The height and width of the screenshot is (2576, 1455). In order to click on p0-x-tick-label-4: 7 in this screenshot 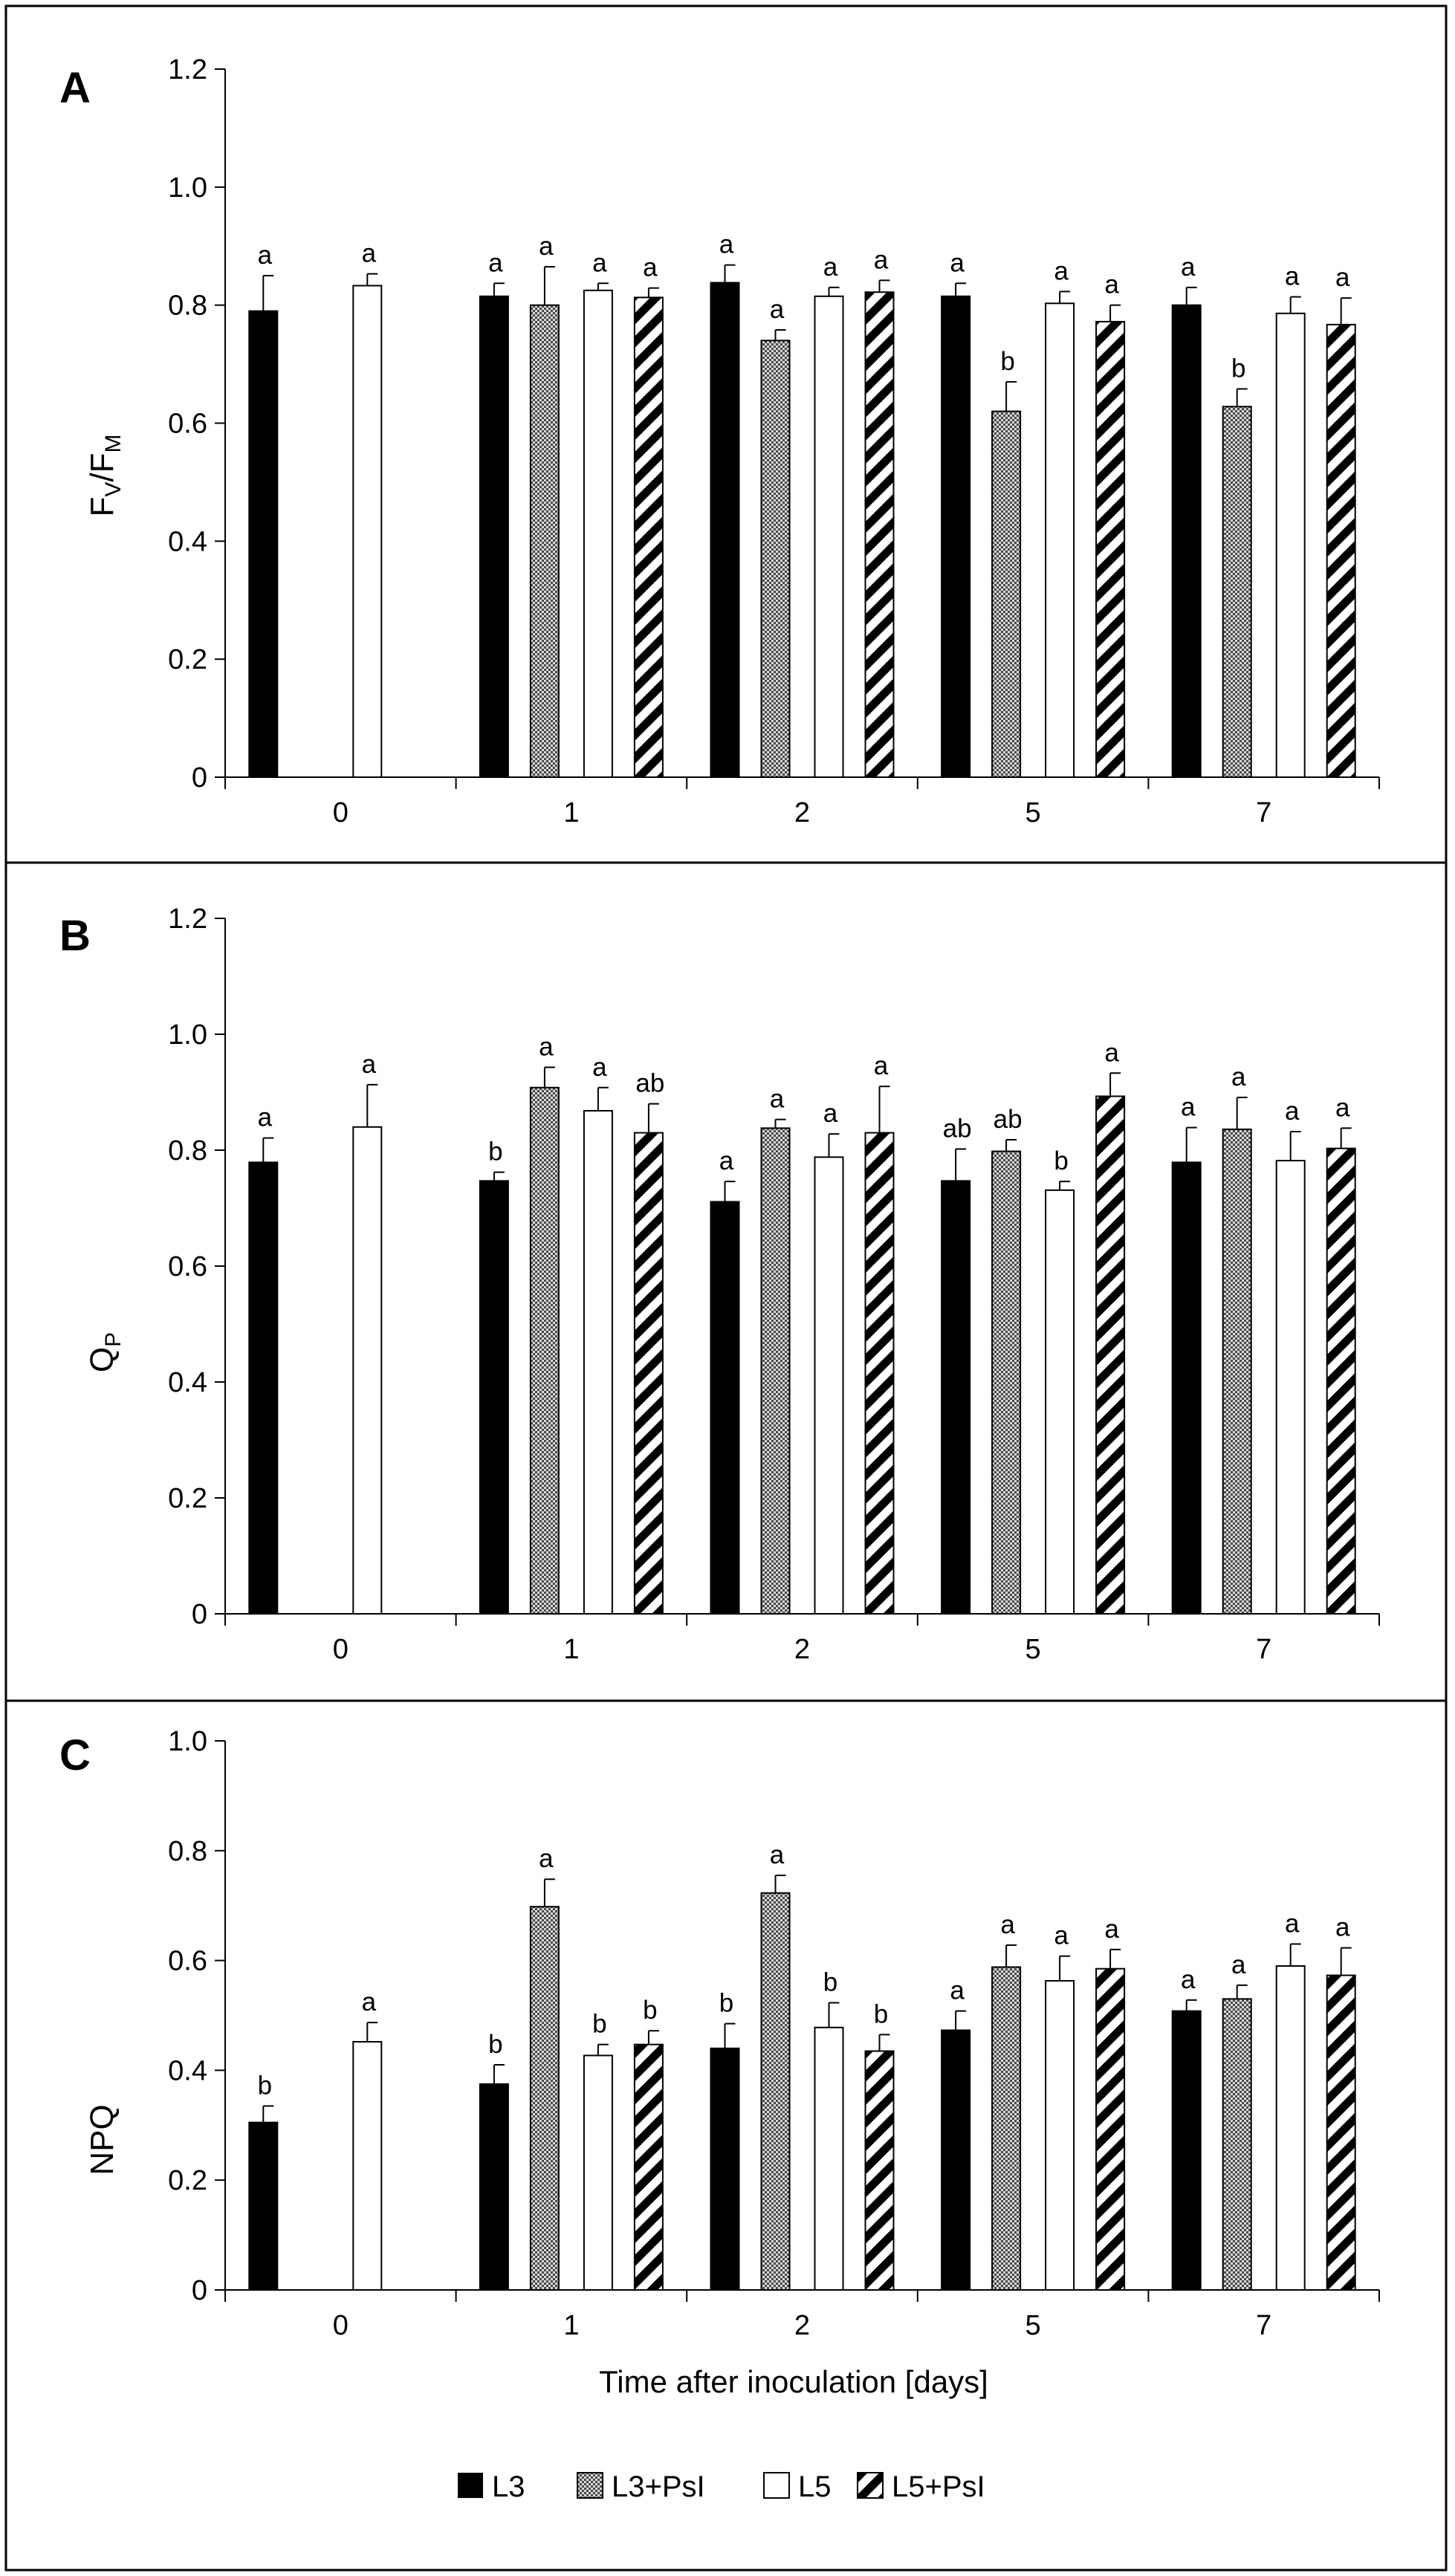, I will do `click(1264, 812)`.